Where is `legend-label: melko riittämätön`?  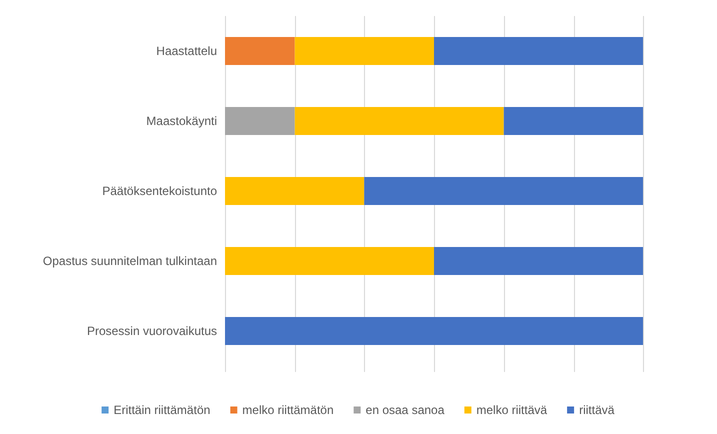
legend-label: melko riittämätön is located at coordinates (288, 410).